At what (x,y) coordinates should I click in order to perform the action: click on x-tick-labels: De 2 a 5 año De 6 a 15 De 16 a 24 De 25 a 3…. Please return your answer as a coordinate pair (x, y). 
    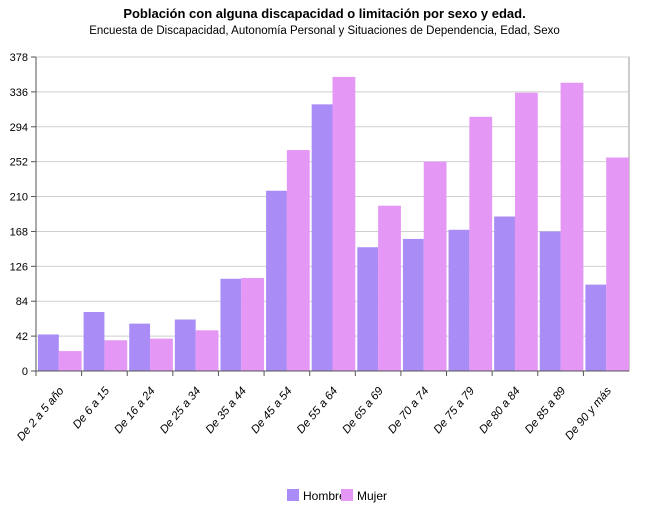
    Looking at the image, I should click on (314, 414).